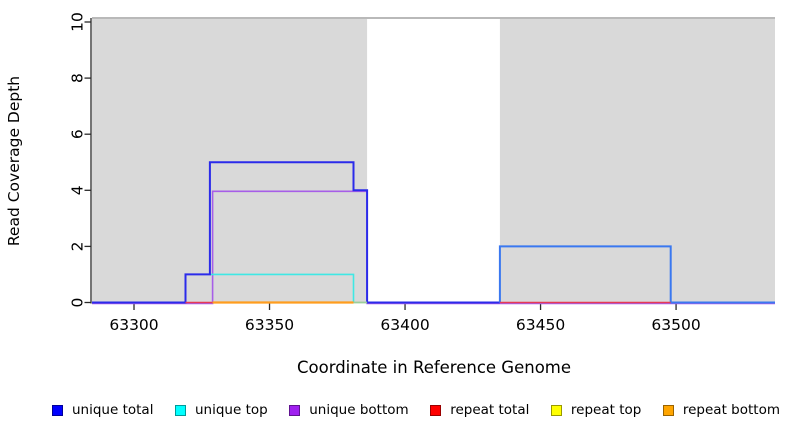 Image resolution: width=792 pixels, height=432 pixels. I want to click on legend-label: unique top, so click(231, 410).